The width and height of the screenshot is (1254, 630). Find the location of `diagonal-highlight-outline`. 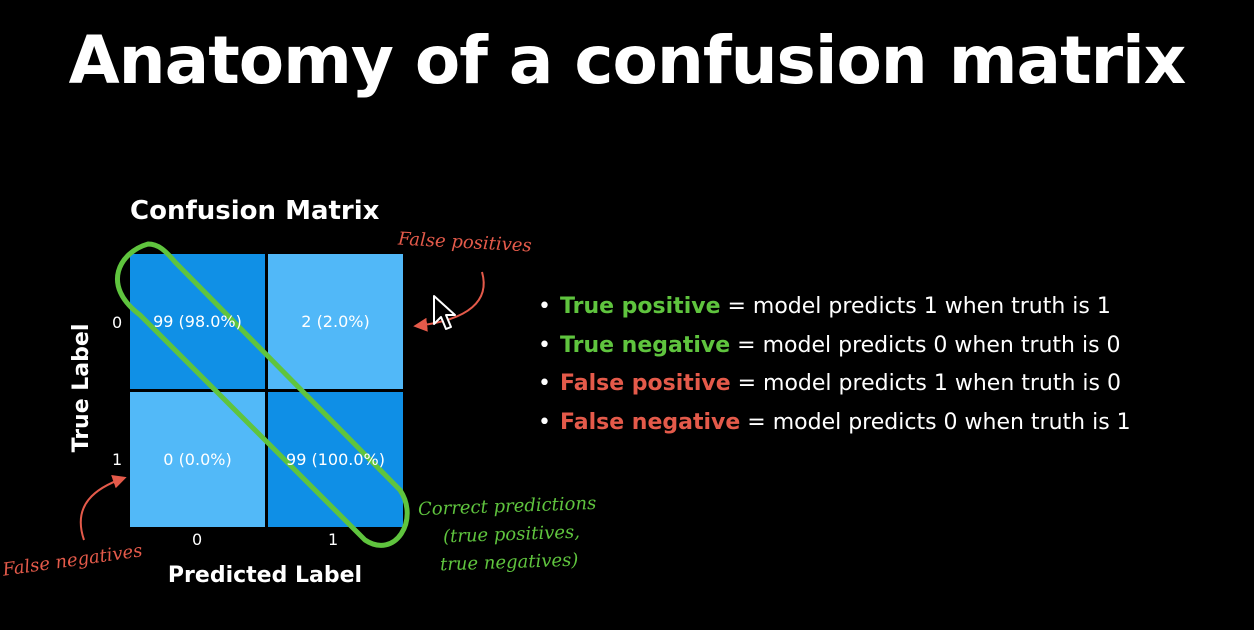

diagonal-highlight-outline is located at coordinates (262, 394).